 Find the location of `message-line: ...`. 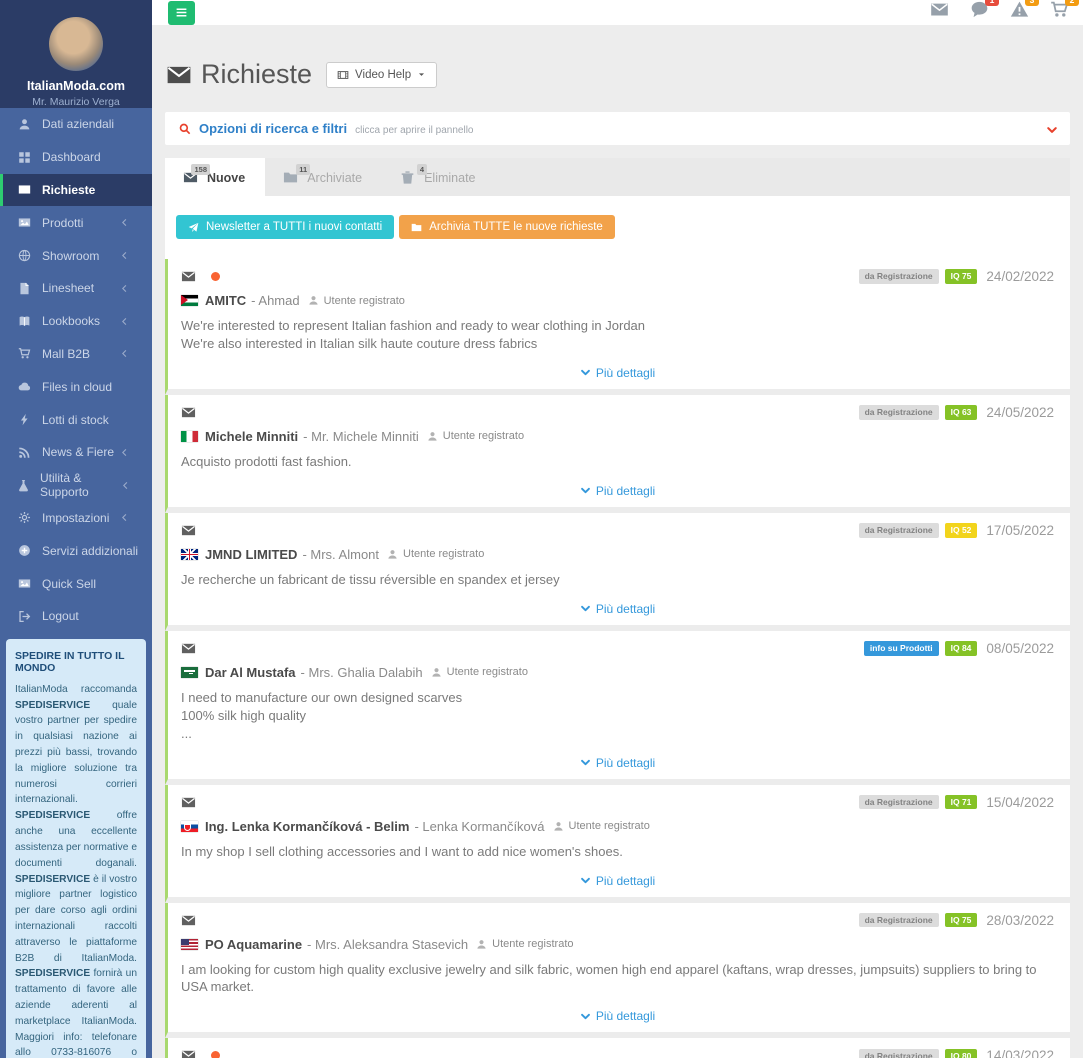

message-line: ... is located at coordinates (186, 733).